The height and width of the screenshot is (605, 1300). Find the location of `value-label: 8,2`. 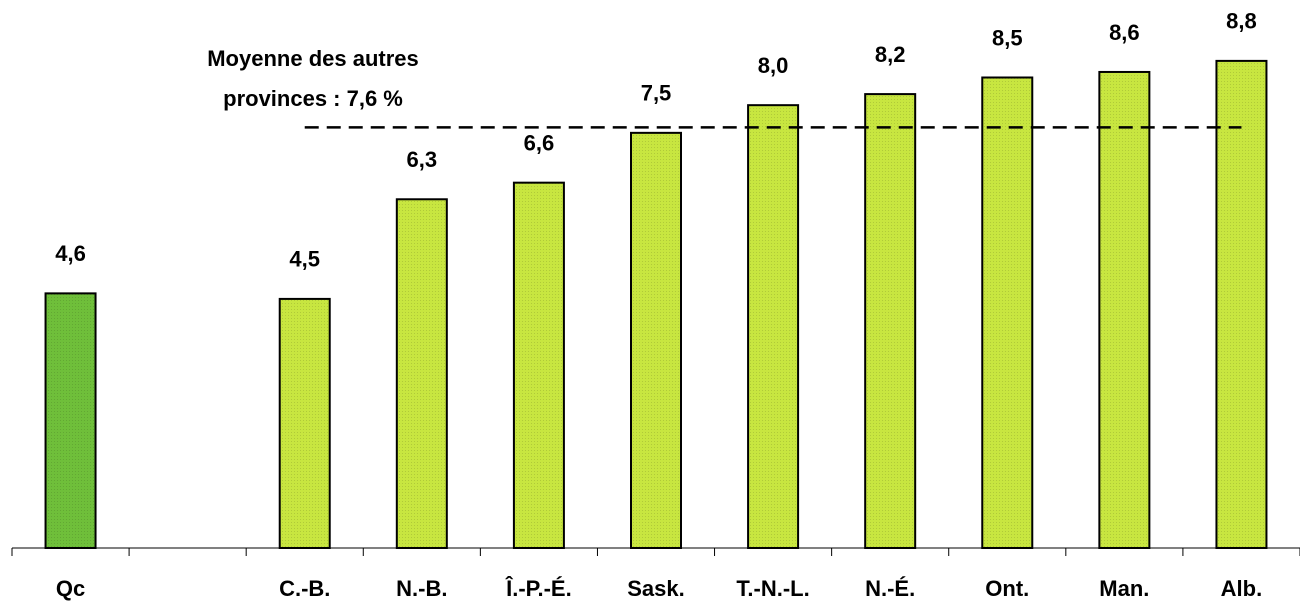

value-label: 8,2 is located at coordinates (890, 54).